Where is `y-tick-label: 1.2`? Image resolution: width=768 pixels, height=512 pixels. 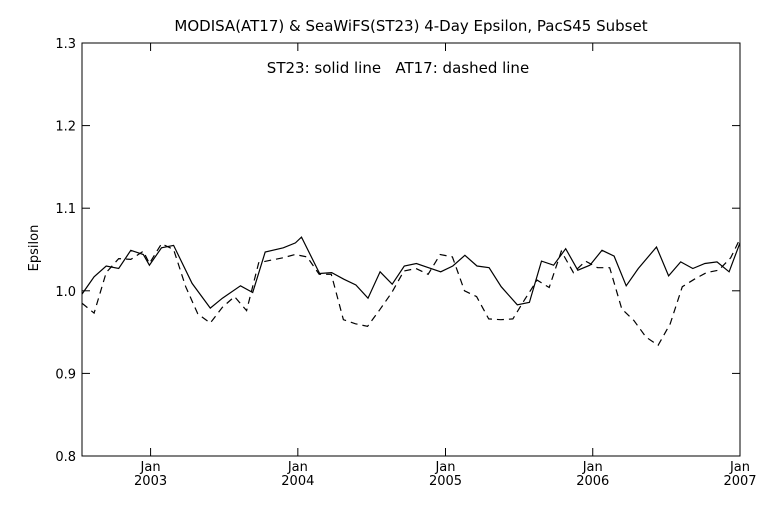 y-tick-label: 1.2 is located at coordinates (65, 127).